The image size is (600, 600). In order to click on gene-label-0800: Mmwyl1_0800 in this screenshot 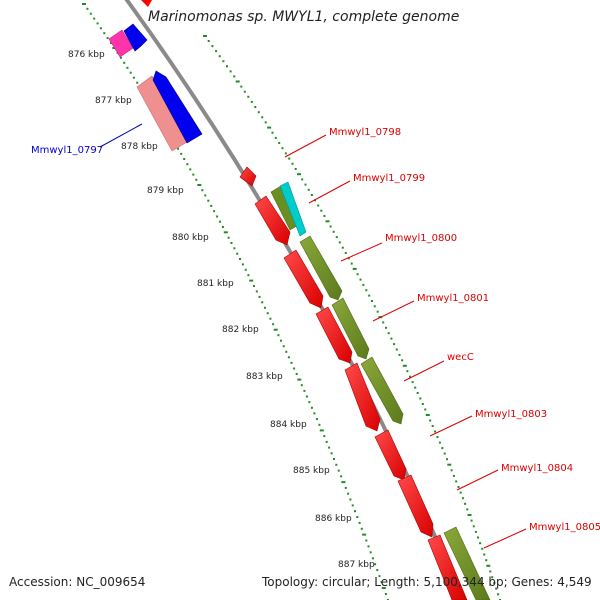, I will do `click(421, 238)`.